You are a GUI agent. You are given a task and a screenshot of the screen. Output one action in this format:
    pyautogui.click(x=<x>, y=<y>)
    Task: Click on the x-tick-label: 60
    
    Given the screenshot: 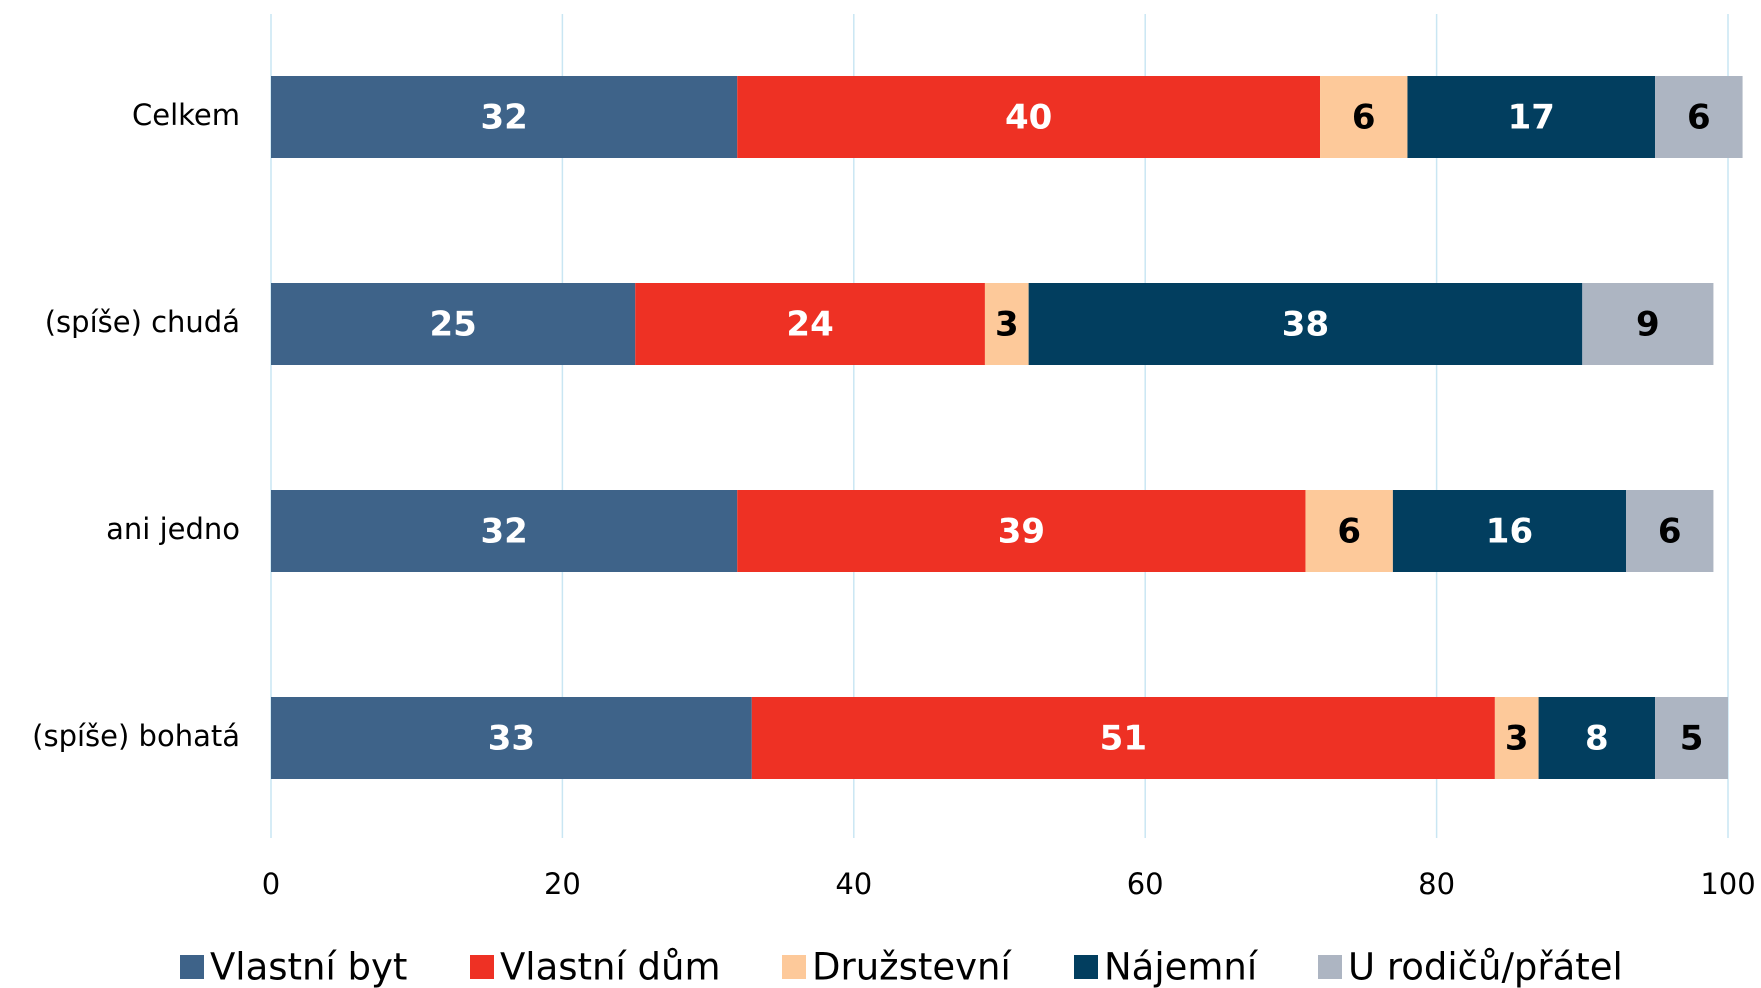 What is the action you would take?
    pyautogui.click(x=1145, y=884)
    